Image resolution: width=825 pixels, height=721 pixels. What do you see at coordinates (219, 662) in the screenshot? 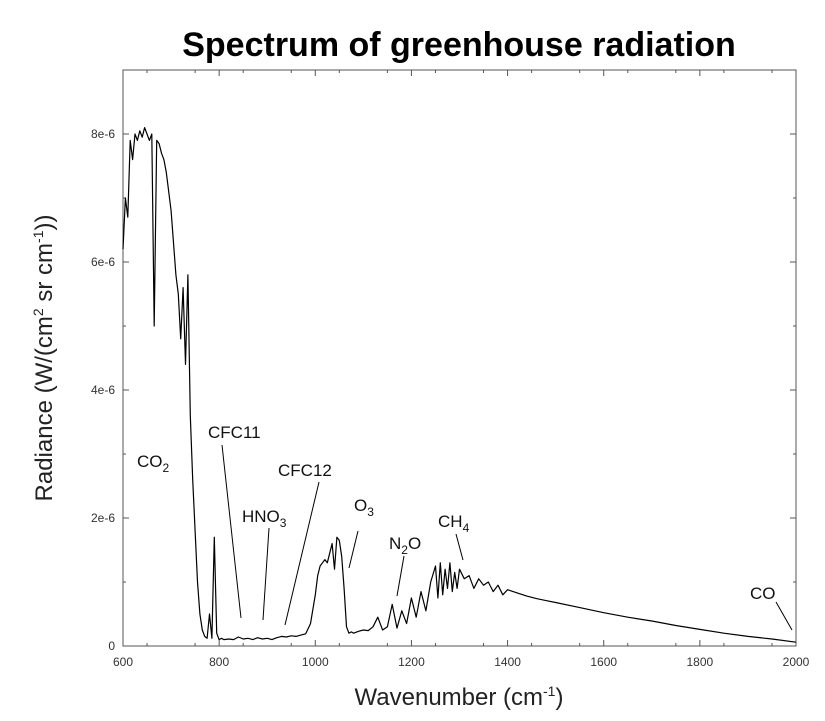
I see `x-tick-label: 800` at bounding box center [219, 662].